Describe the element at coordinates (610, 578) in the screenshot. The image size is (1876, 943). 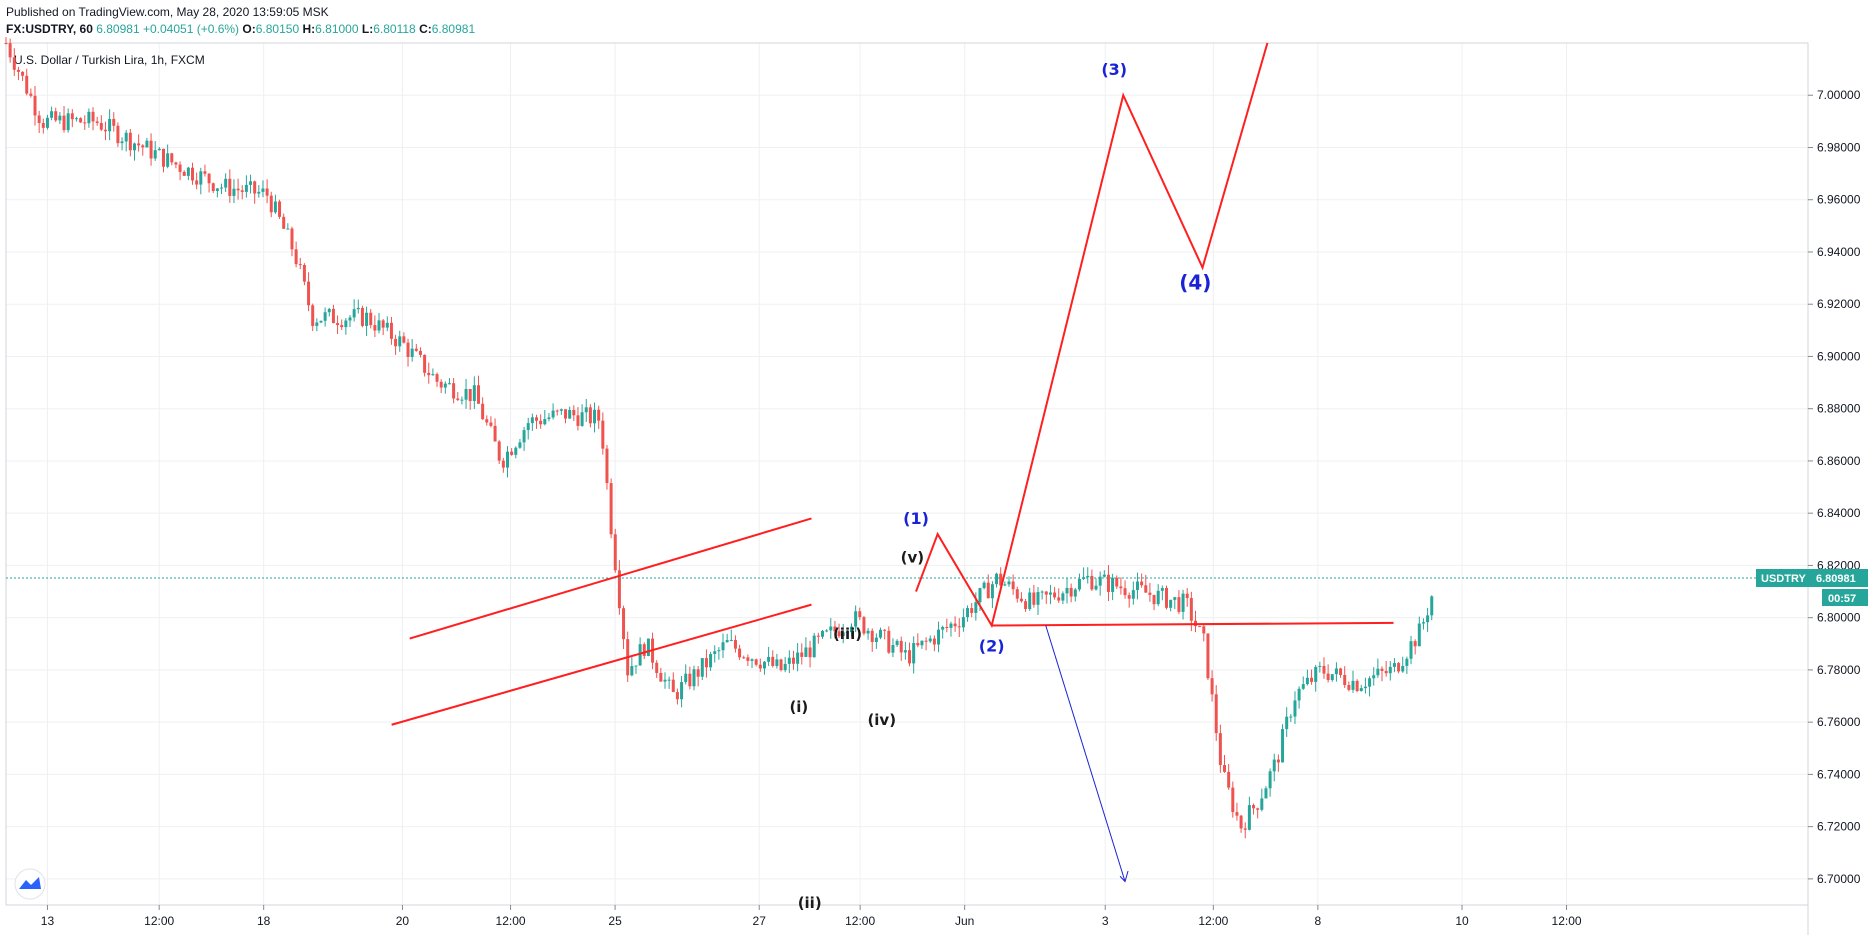
I see `channel-upper-line` at that location.